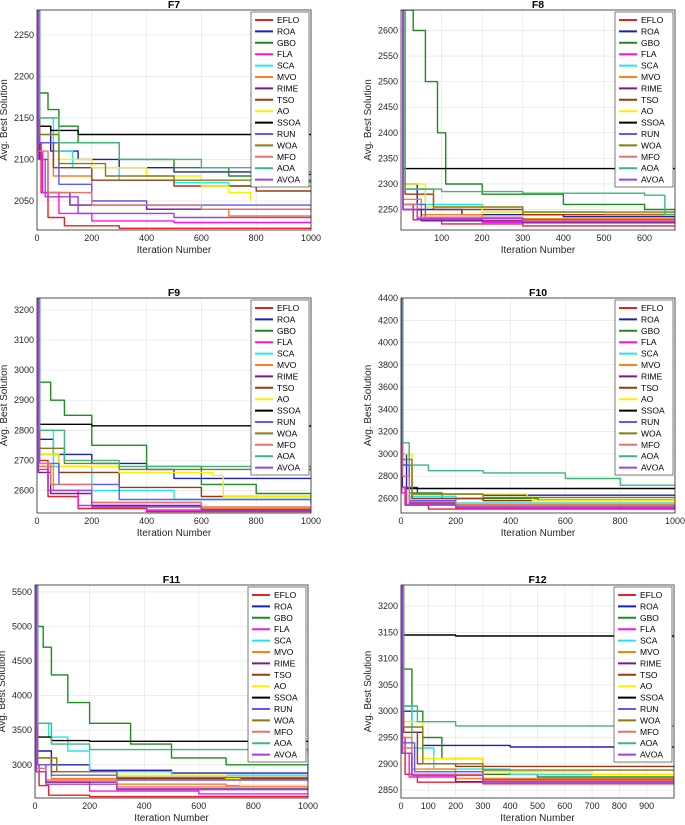 Image resolution: width=685 pixels, height=825 pixels. What do you see at coordinates (388, 764) in the screenshot?
I see `y-tick-label: 2900` at bounding box center [388, 764].